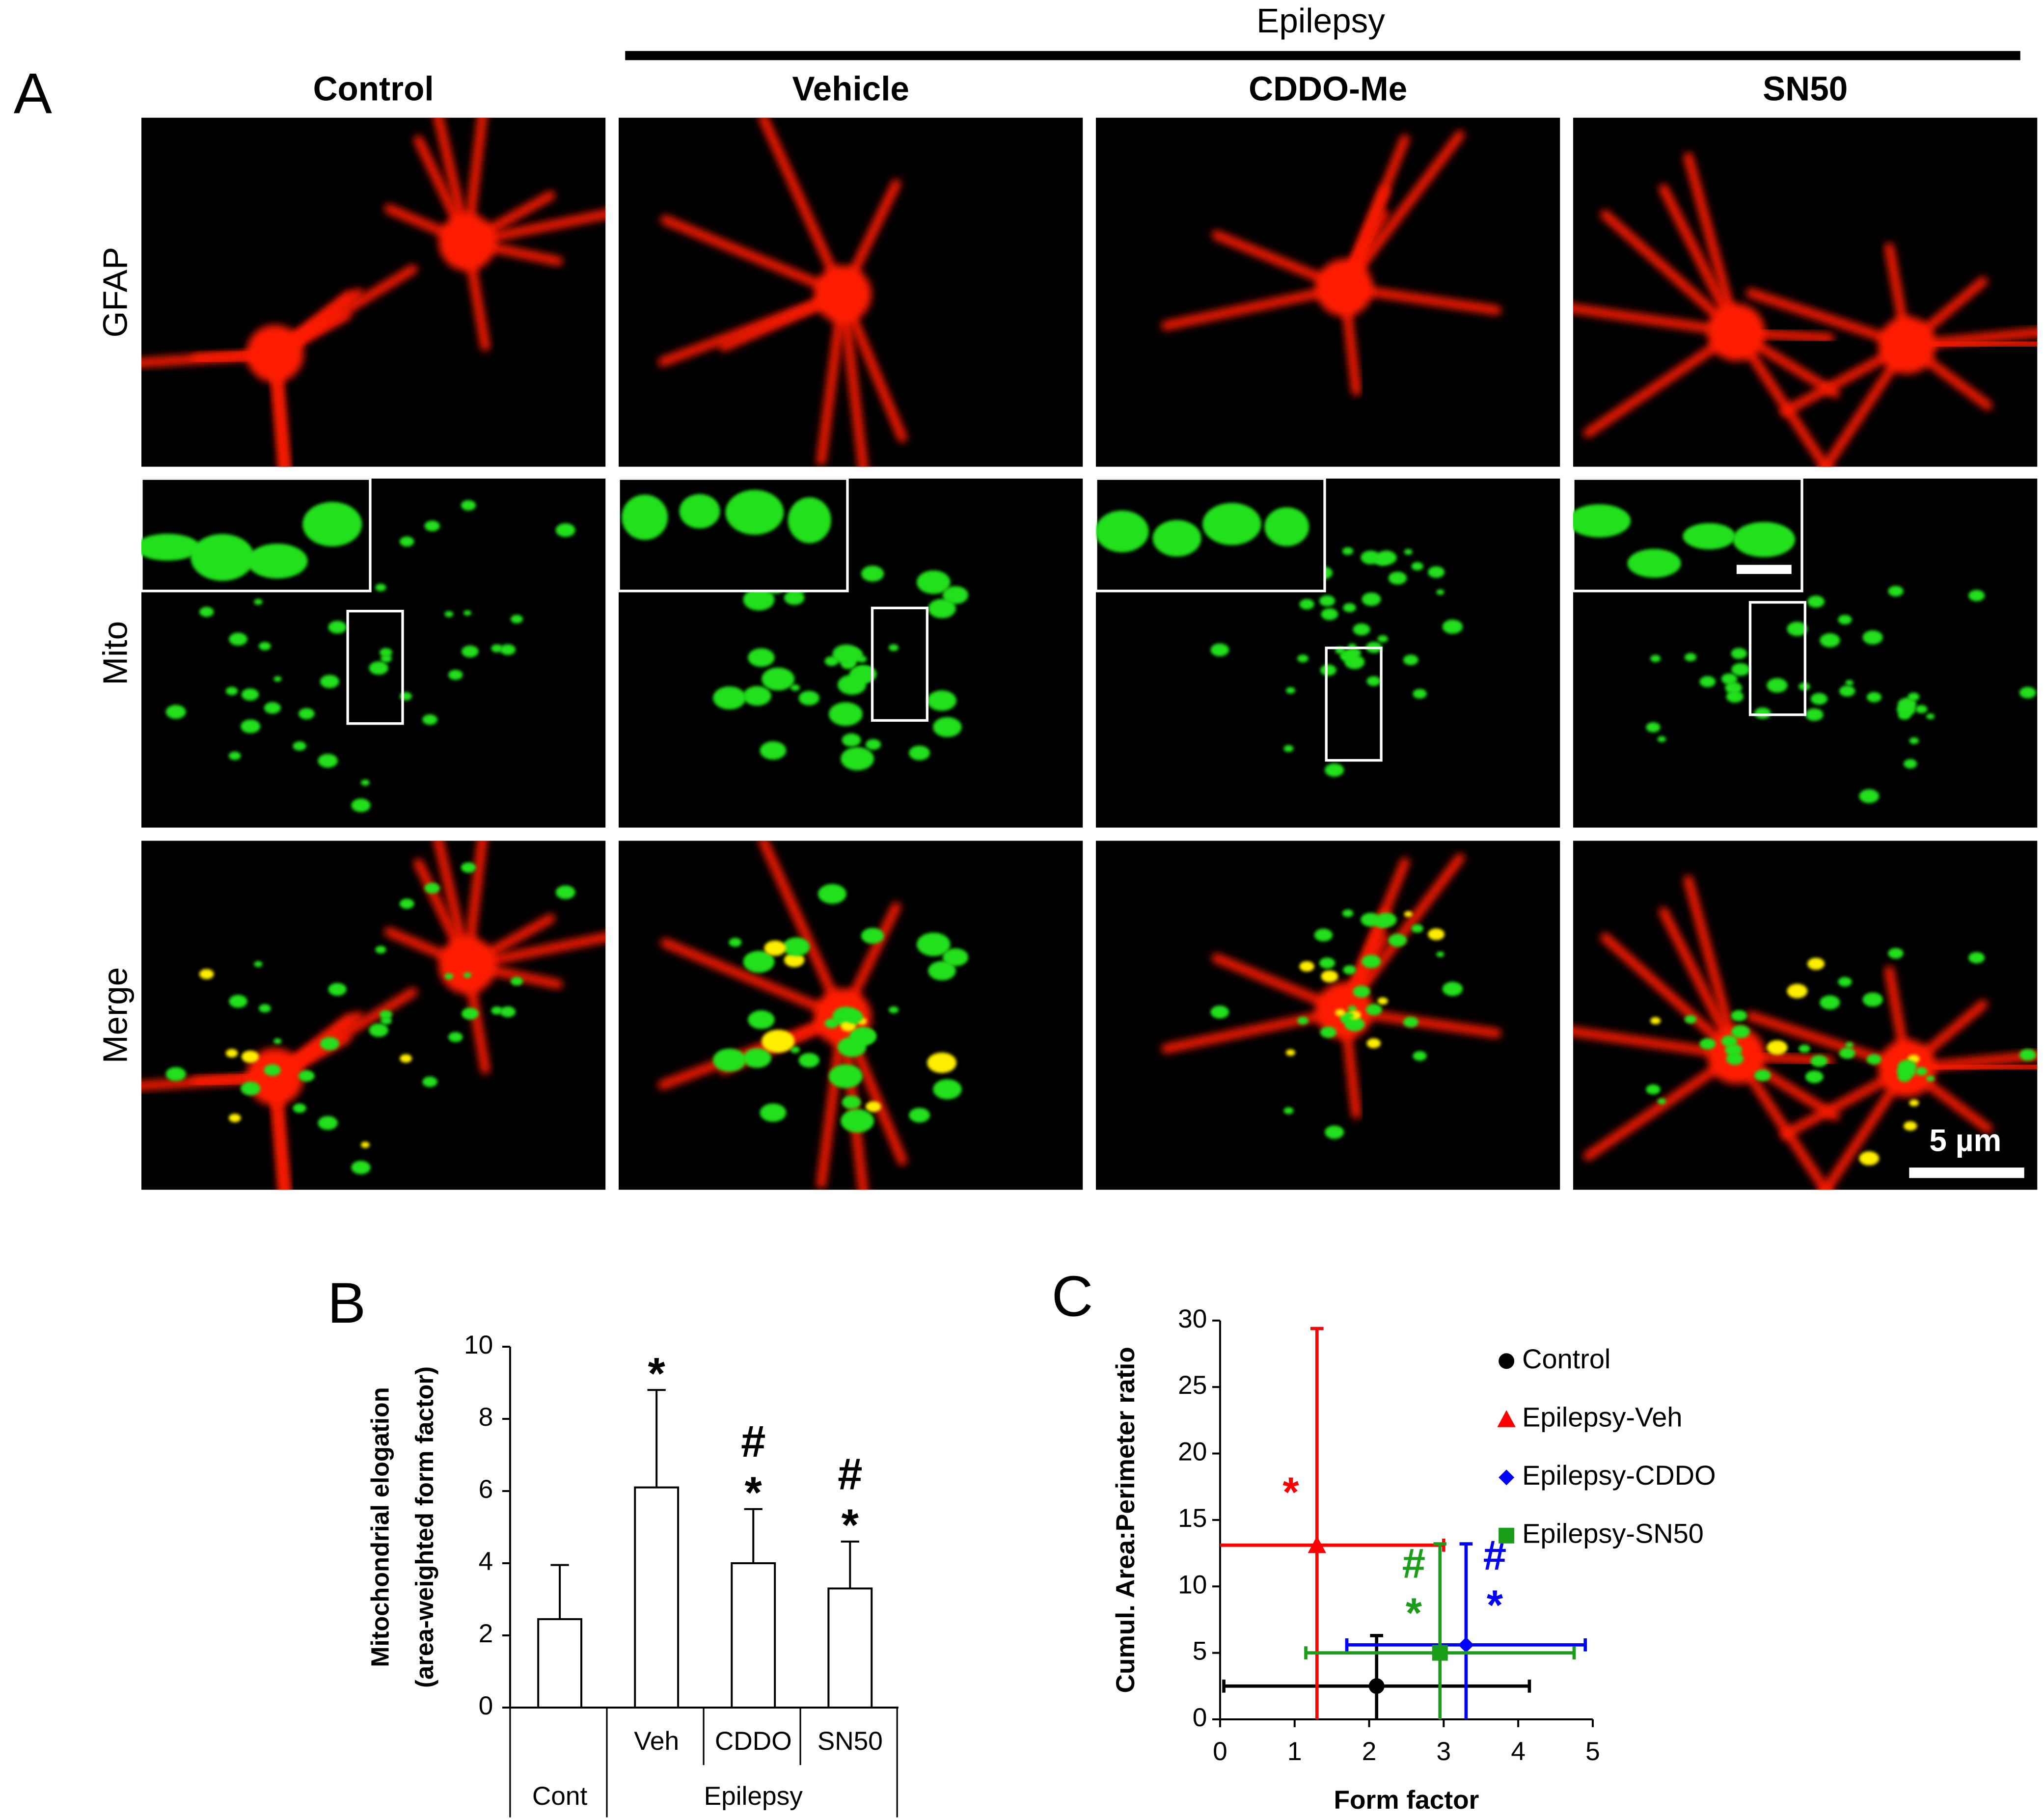  I want to click on legend-label: Epilepsy-CDDO, so click(1619, 1475).